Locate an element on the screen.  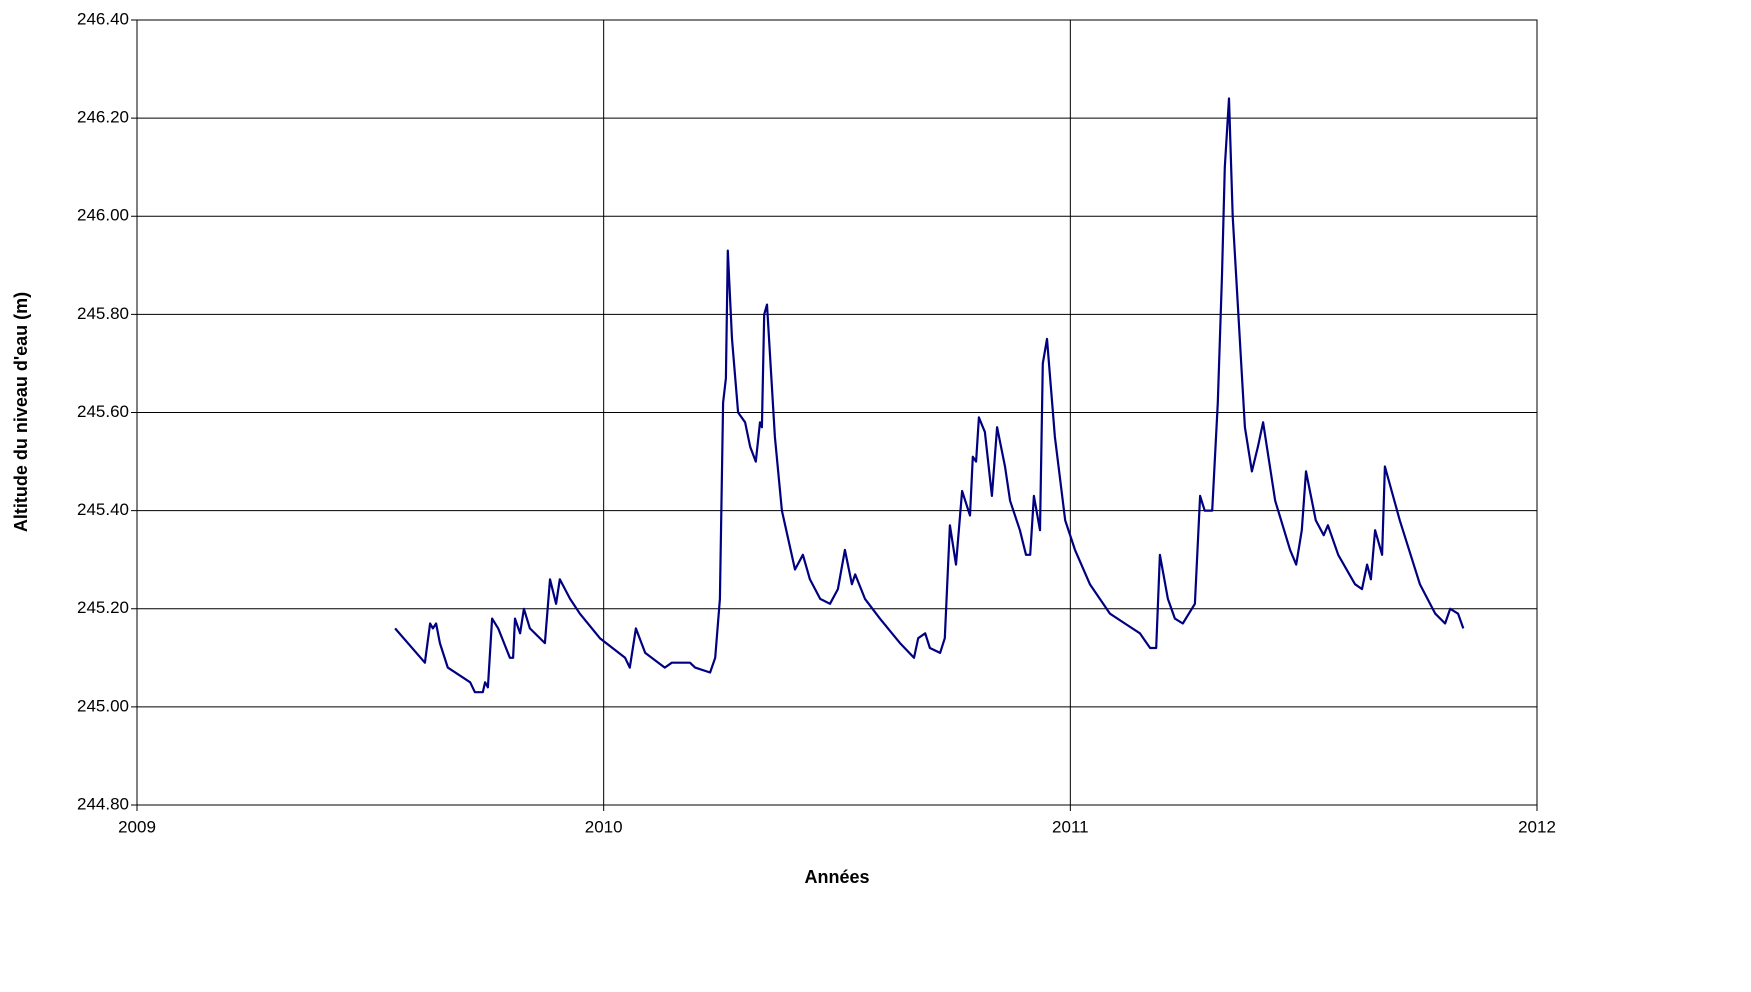
y-tick-label: 245.00 is located at coordinates (103, 705).